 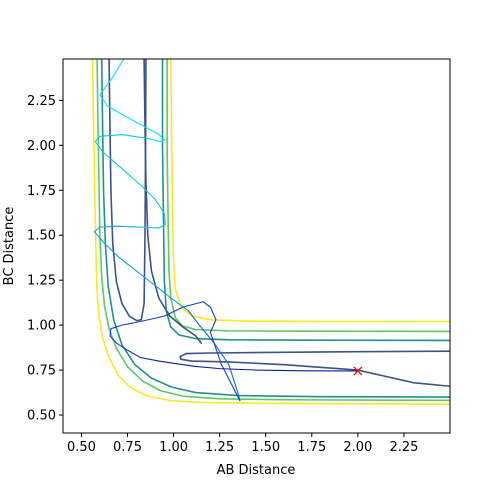 I want to click on y-tick-label: 1.00, so click(x=41, y=326).